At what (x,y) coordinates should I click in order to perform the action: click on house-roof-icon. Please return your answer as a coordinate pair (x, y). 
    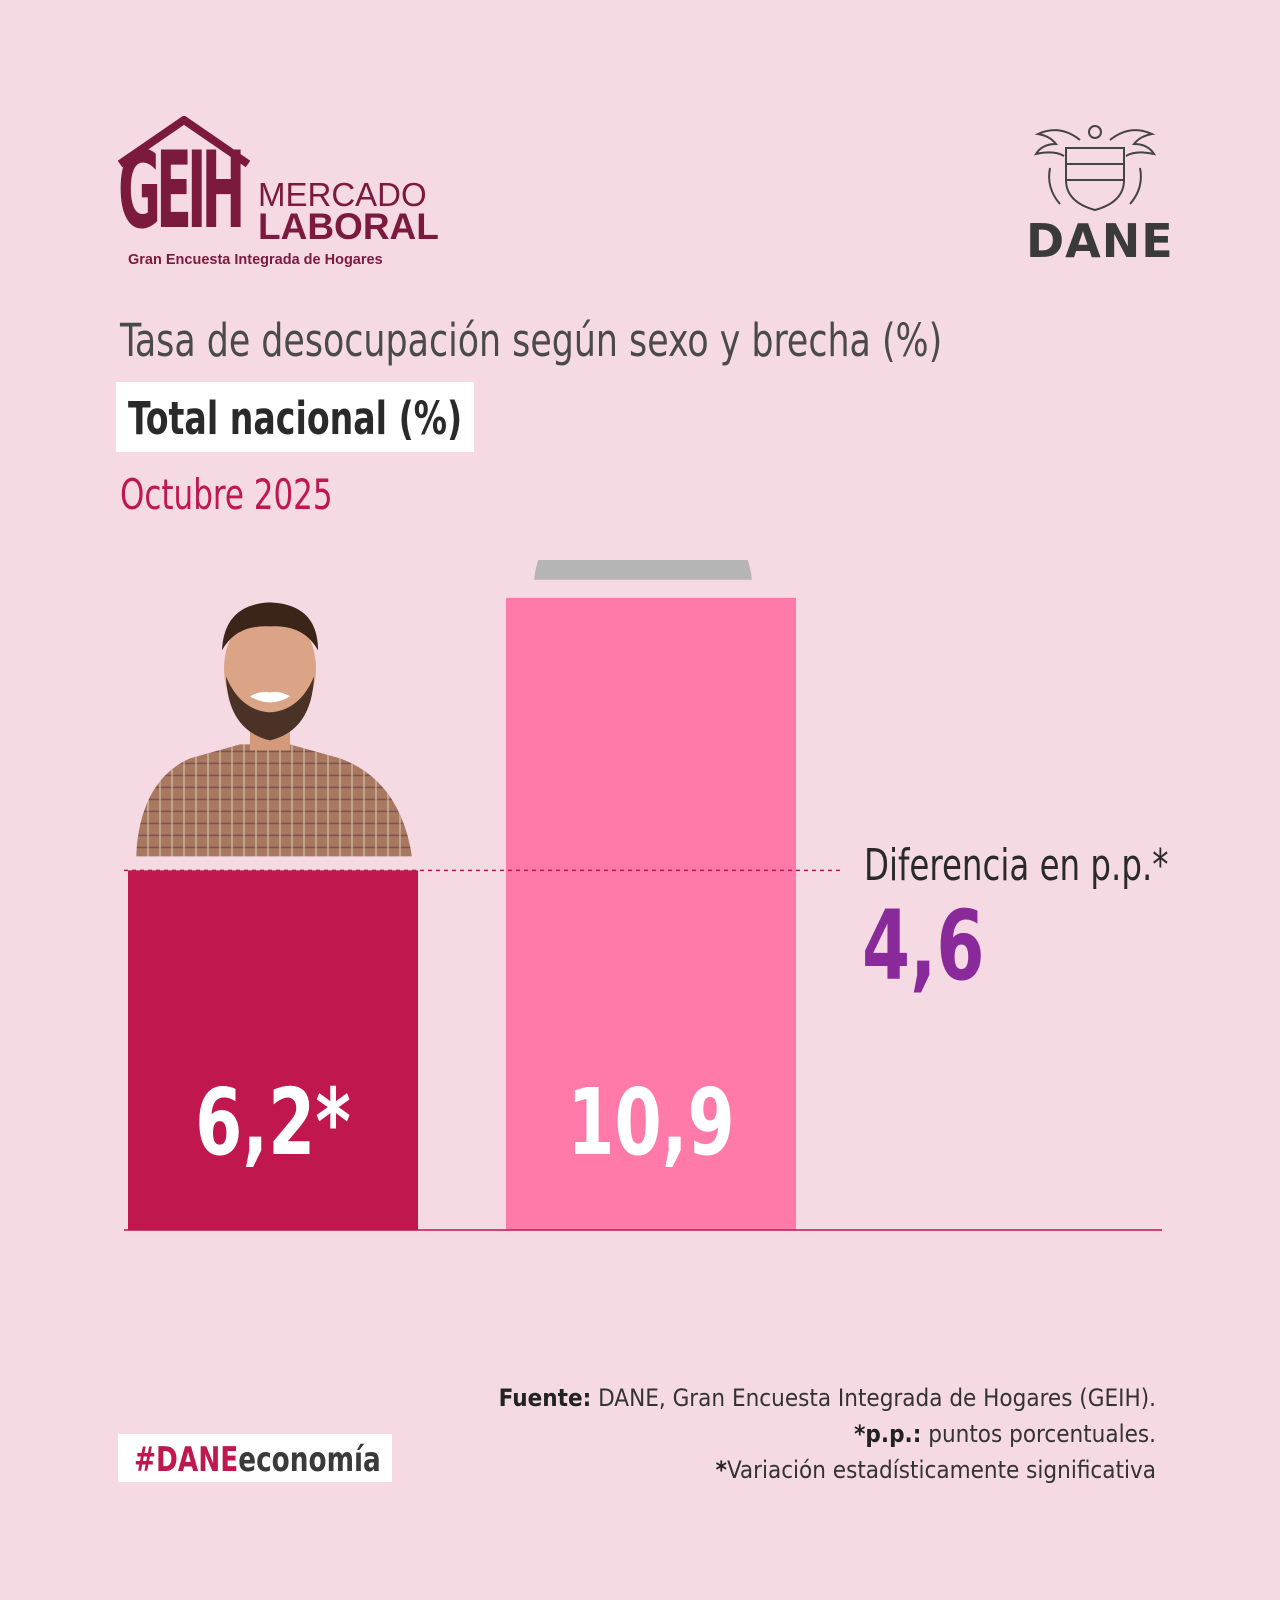
    Looking at the image, I should click on (184, 142).